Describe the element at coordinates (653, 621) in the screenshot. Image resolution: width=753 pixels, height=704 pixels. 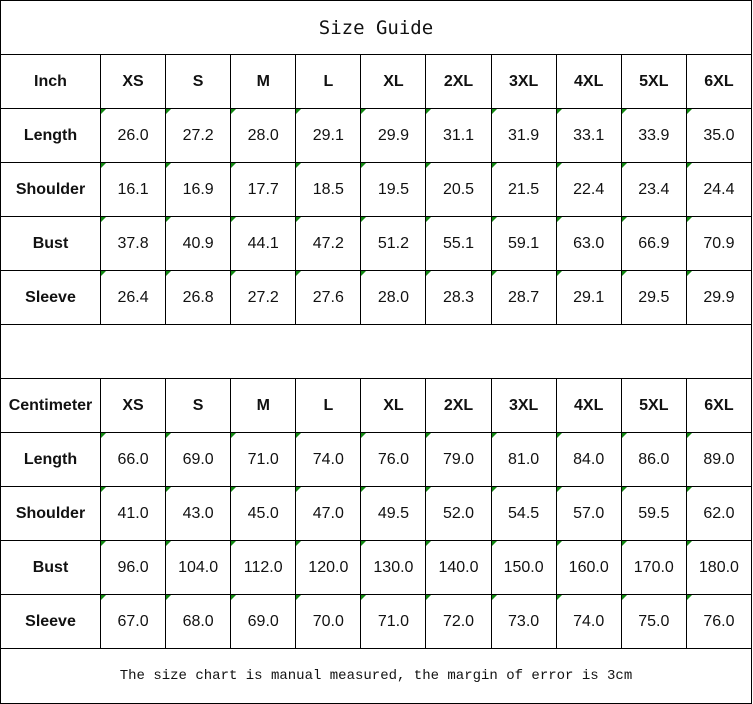
I see `measurement-cell: 75.0` at that location.